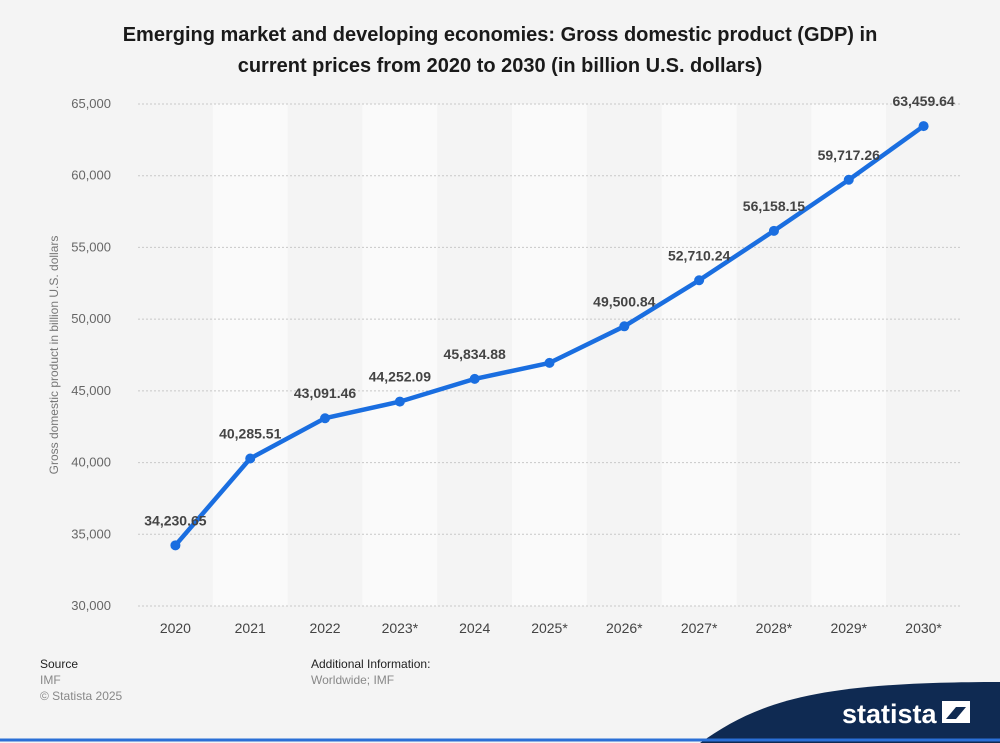 This screenshot has width=1000, height=743. What do you see at coordinates (400, 628) in the screenshot?
I see `x-tick-label: 2023*` at bounding box center [400, 628].